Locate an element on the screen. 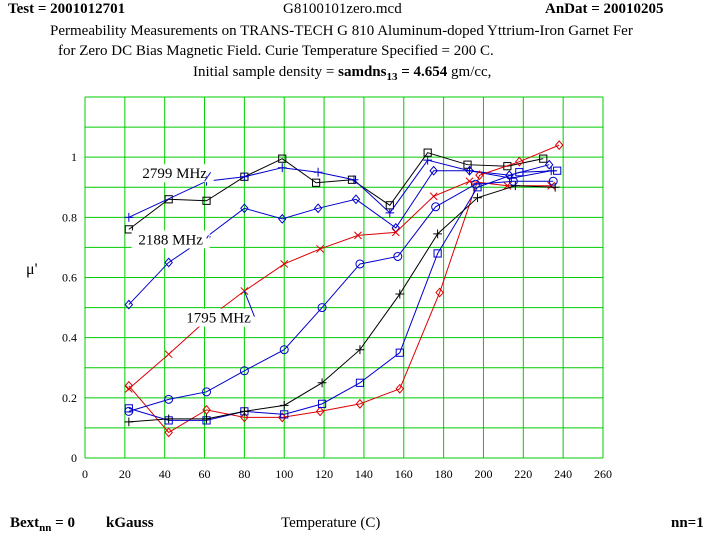  bext-unit: kGauss is located at coordinates (130, 523).